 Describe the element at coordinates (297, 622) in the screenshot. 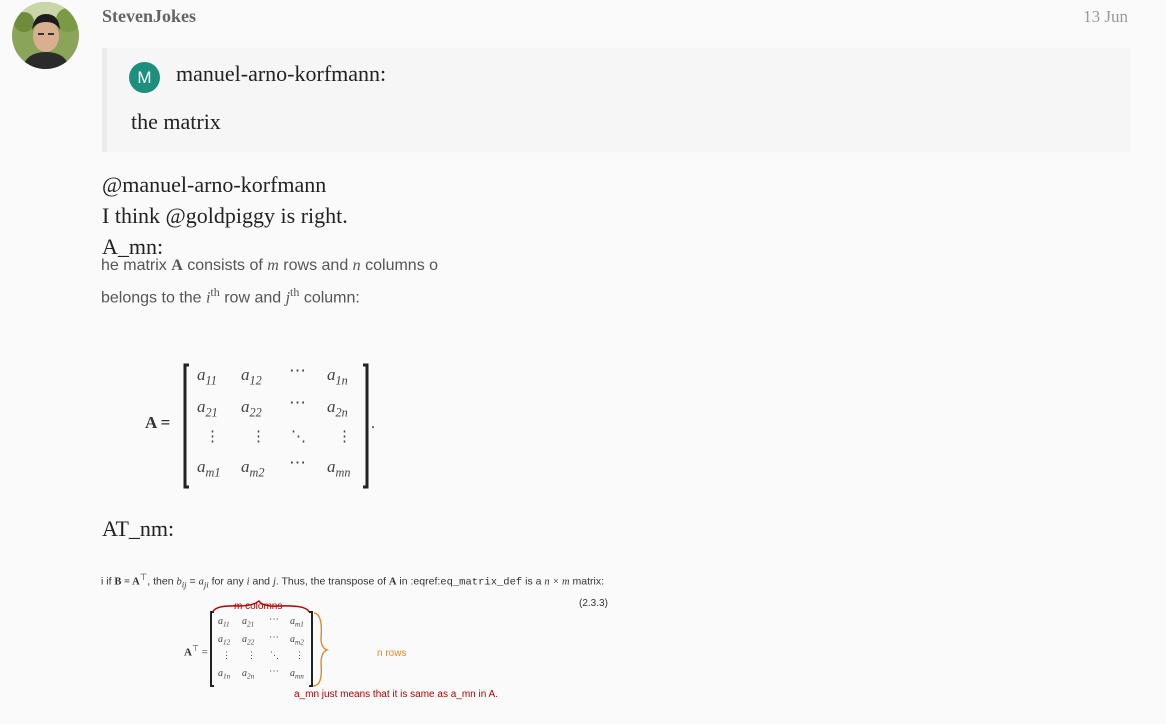

I see `matrix-at-entry: am1` at that location.